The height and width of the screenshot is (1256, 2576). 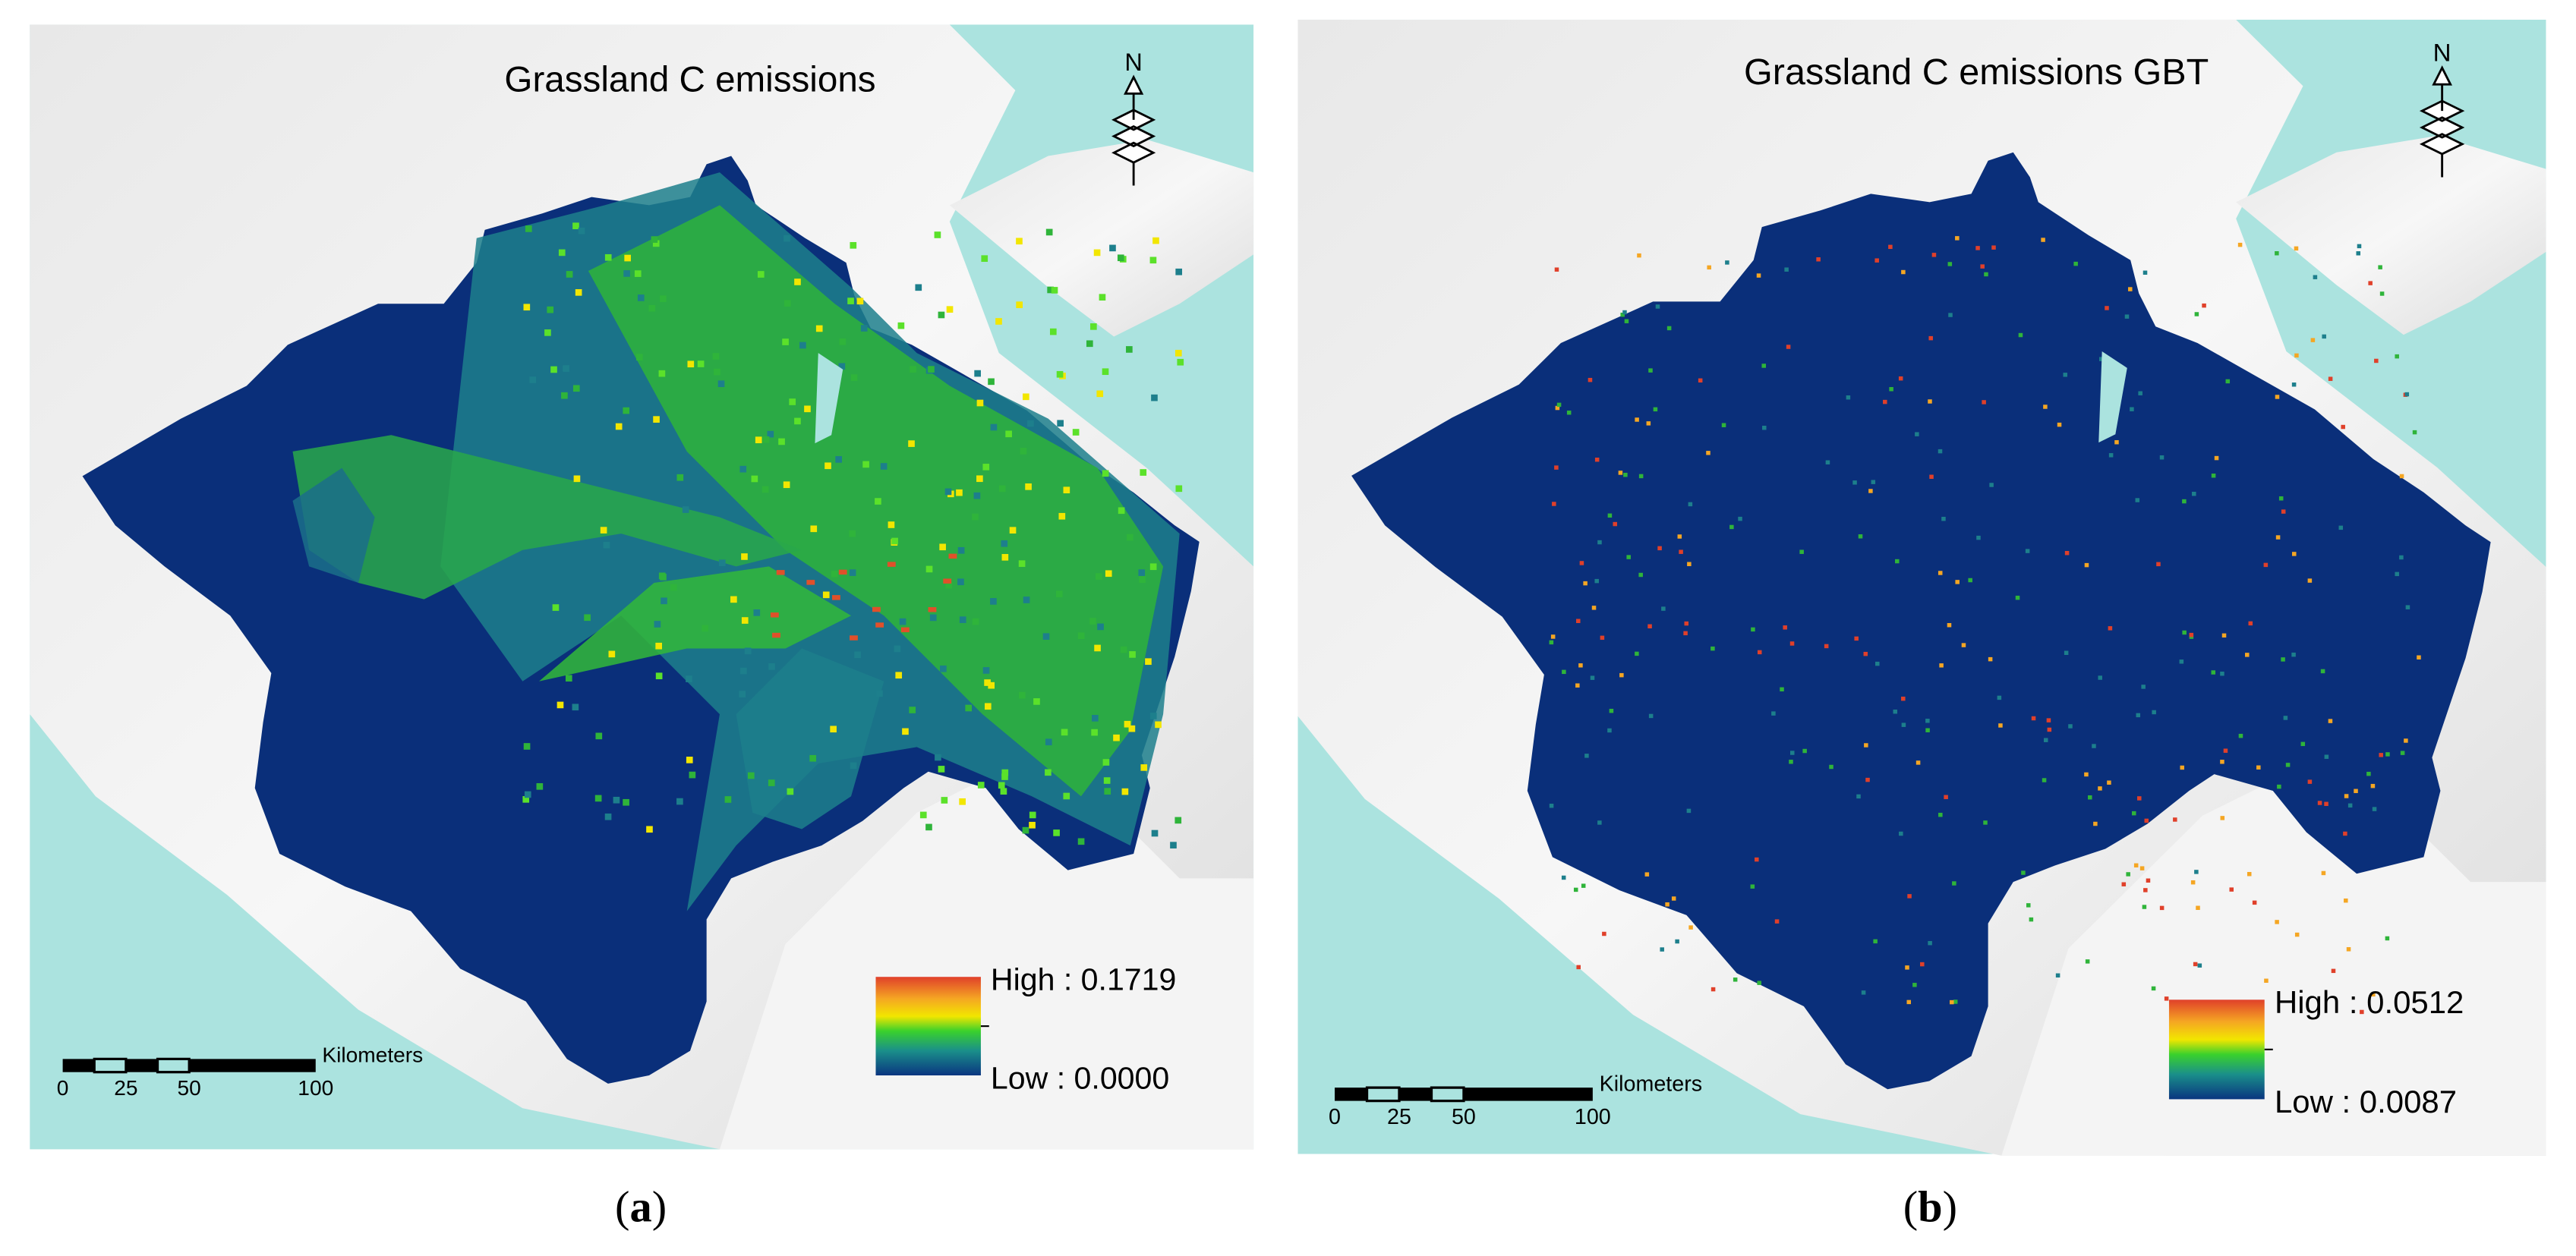 I want to click on scale-label: 100, so click(x=315, y=1088).